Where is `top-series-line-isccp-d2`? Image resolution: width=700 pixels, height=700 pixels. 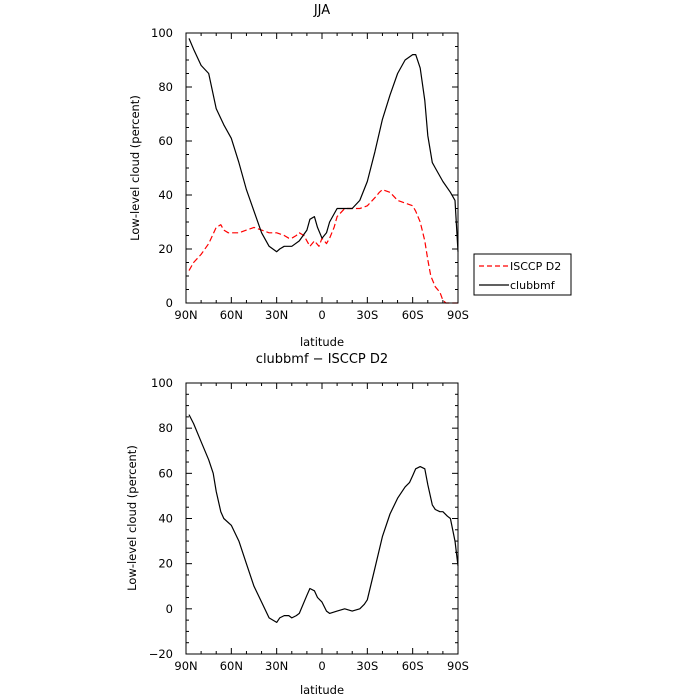 top-series-line-isccp-d2 is located at coordinates (323, 246).